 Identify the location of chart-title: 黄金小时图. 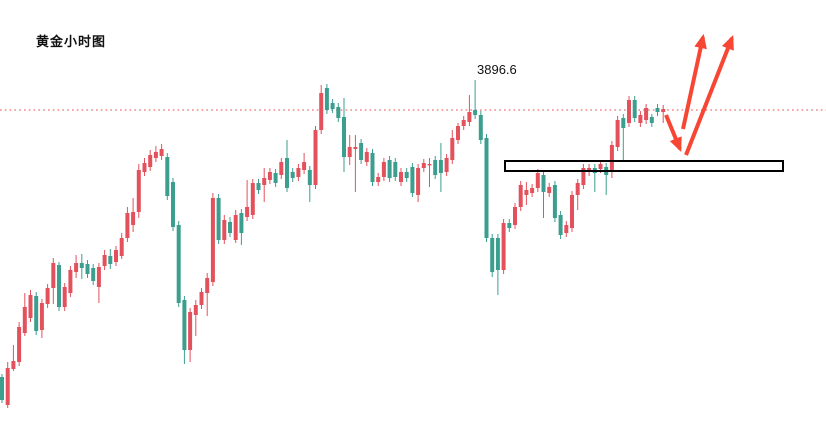
(71, 41).